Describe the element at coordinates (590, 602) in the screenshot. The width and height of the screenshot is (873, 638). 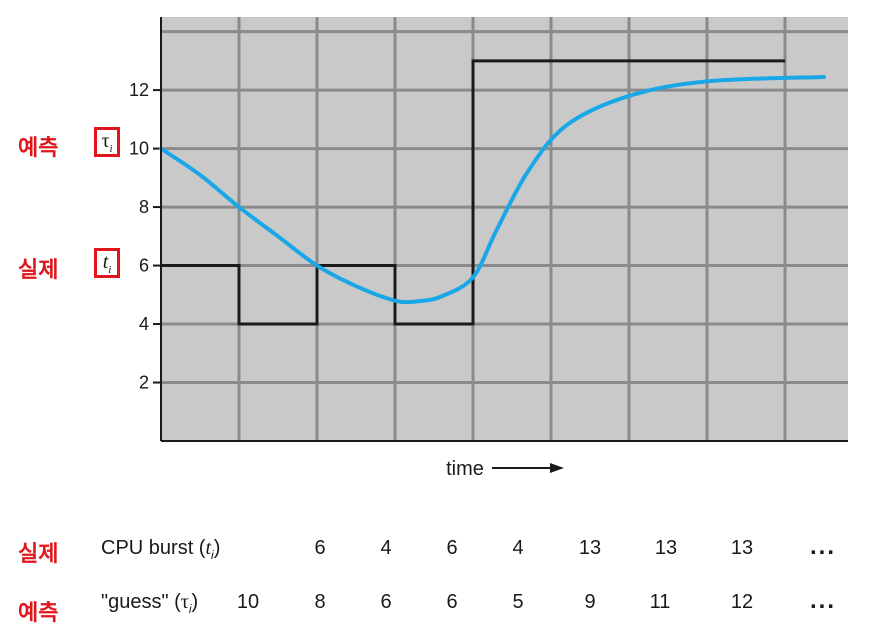
I see `guess-value-cell: 9` at that location.